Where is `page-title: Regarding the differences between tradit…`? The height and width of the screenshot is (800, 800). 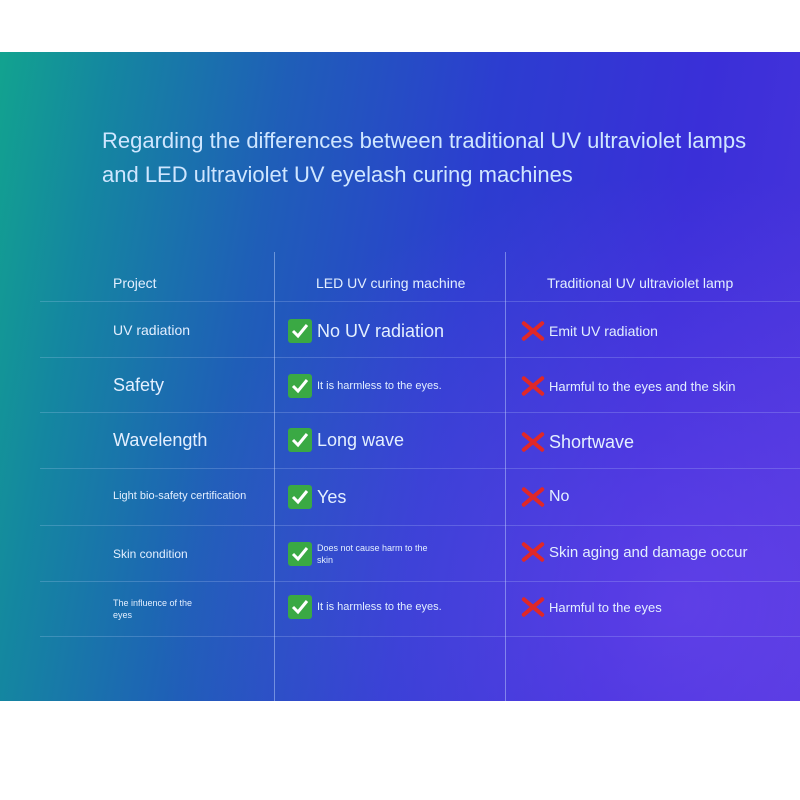 page-title: Regarding the differences between tradit… is located at coordinates (424, 157).